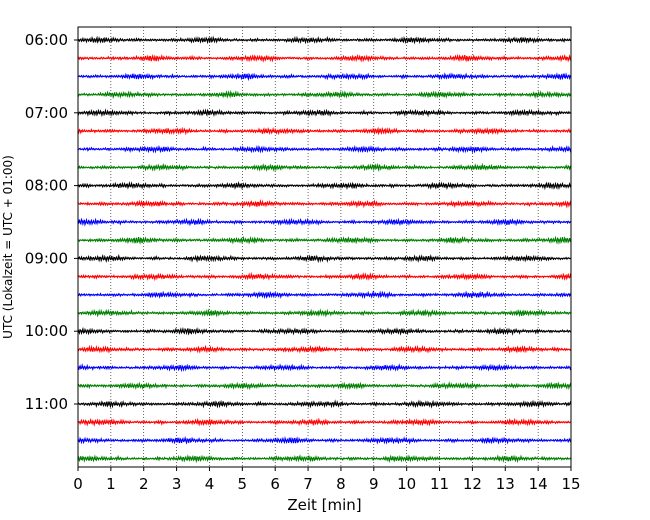  What do you see at coordinates (51, 222) in the screenshot?
I see `y-axis-ticks: 06:00 07:00 08:00 09:00 10:00 11:00` at bounding box center [51, 222].